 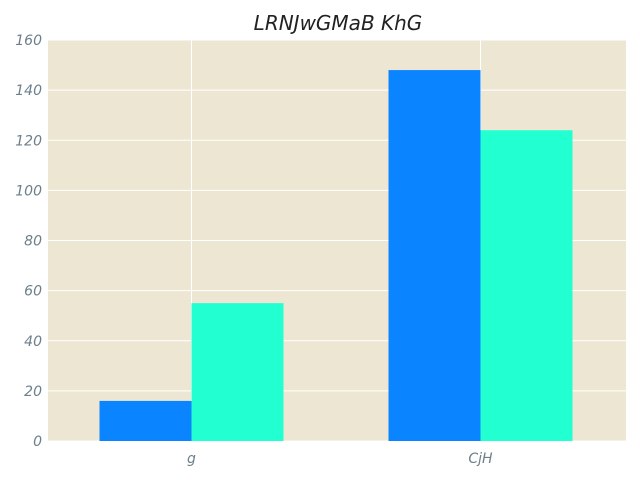 What do you see at coordinates (28, 141) in the screenshot?
I see `y-tick-label: 120` at bounding box center [28, 141].